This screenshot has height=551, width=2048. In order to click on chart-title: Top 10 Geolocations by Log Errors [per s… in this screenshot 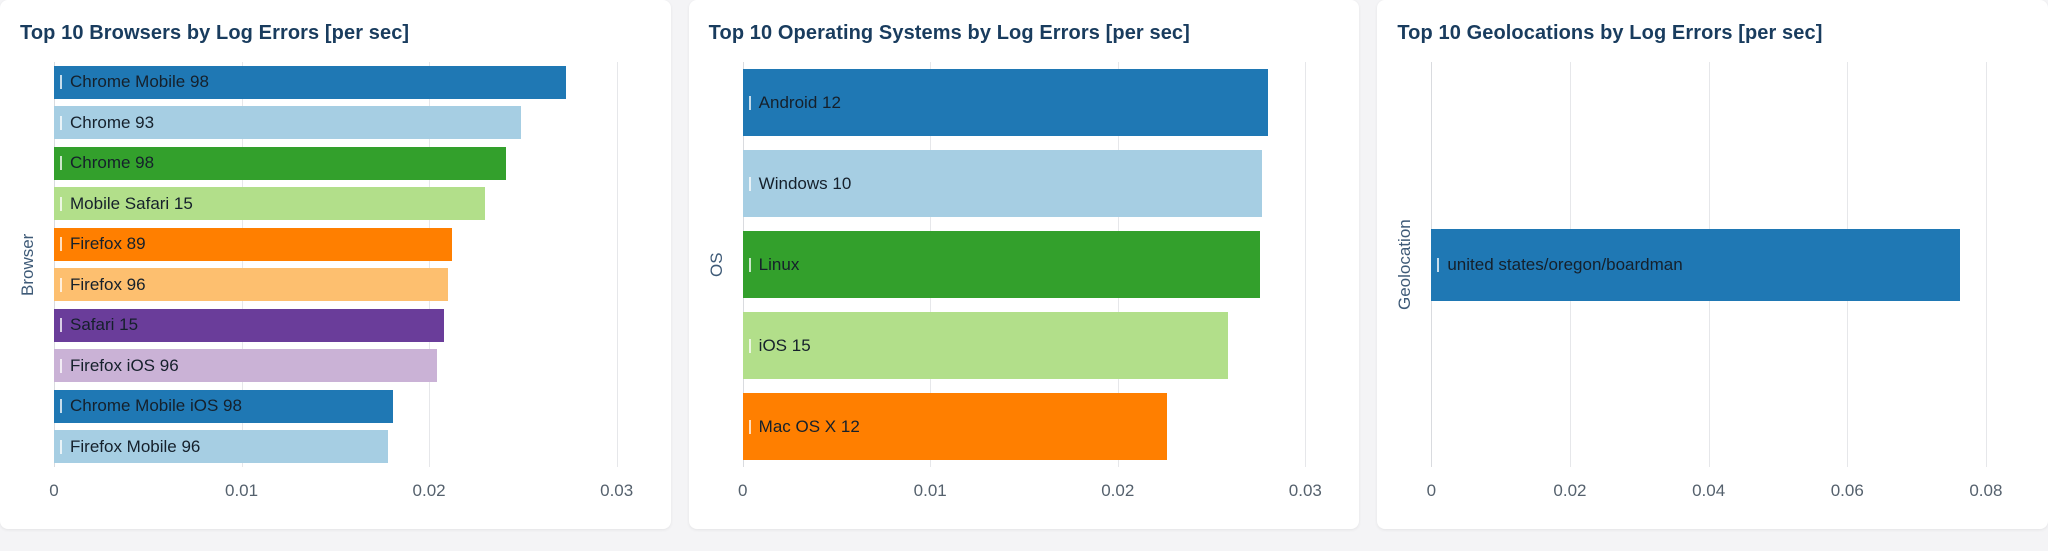, I will do `click(1610, 33)`.